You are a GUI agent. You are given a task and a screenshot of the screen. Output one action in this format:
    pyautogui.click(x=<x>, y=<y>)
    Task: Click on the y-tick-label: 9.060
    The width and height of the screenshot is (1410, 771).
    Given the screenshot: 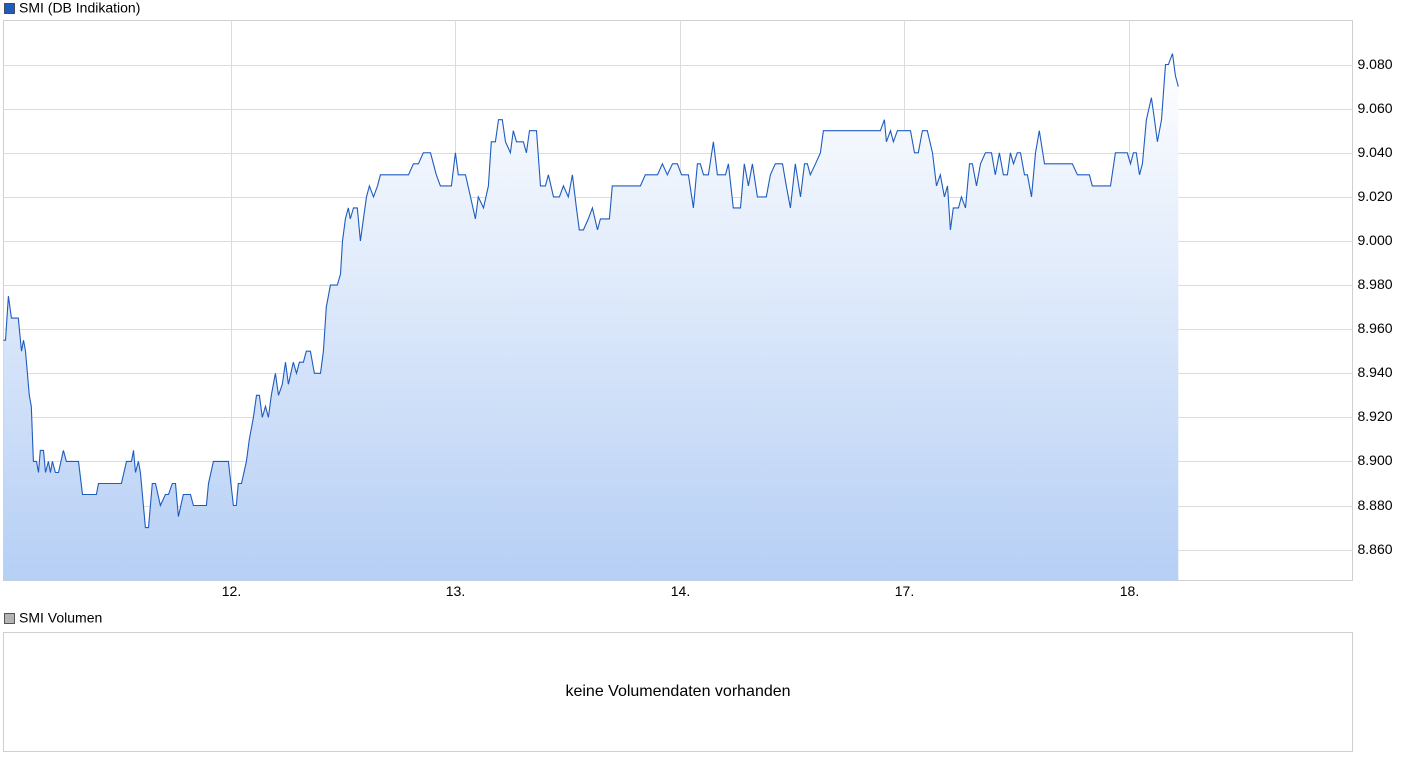 What is the action you would take?
    pyautogui.click(x=1375, y=108)
    